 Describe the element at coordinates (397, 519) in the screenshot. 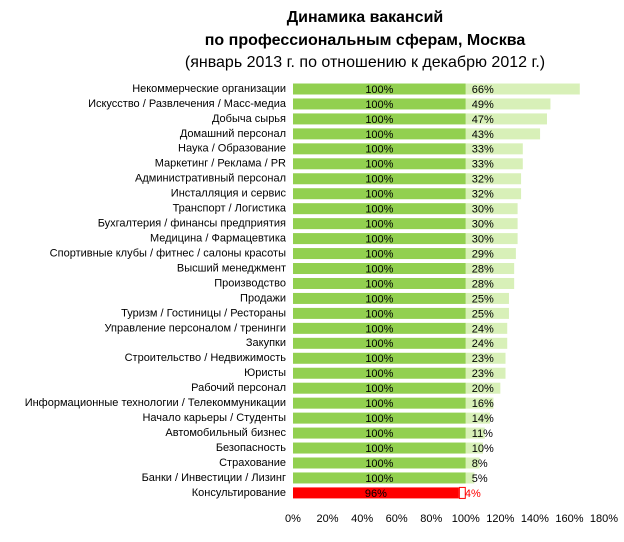

I see `x-tick-label: 60%` at that location.